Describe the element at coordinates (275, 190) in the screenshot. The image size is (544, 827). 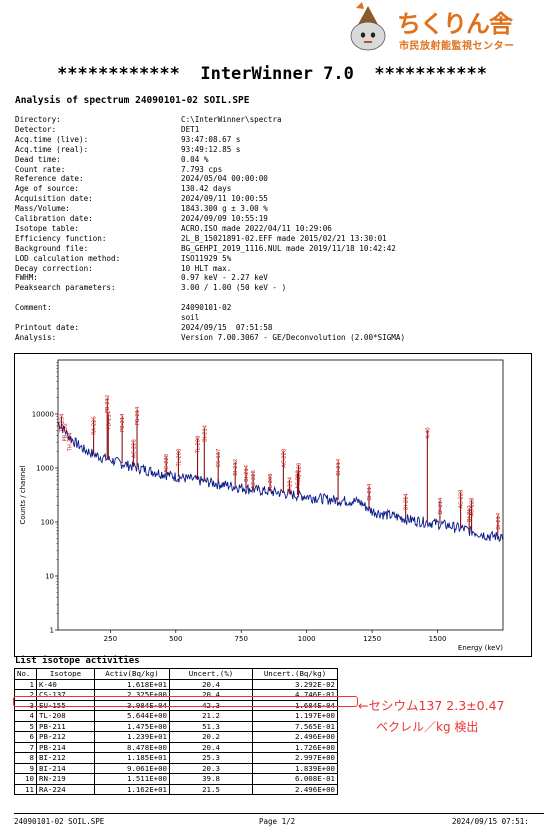
I see `info-row: Age of source: 130.42 days` at that location.